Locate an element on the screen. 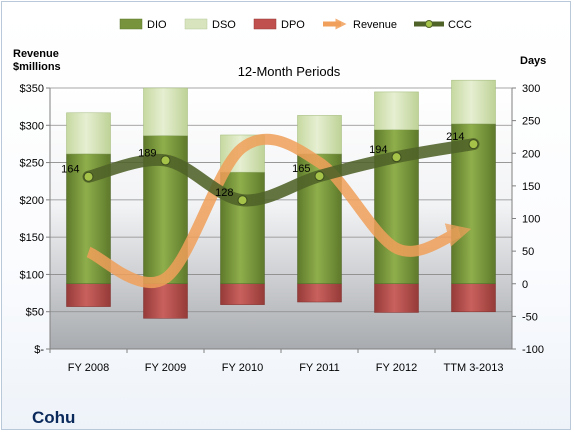  left-tick-label: $300 is located at coordinates (32, 126).